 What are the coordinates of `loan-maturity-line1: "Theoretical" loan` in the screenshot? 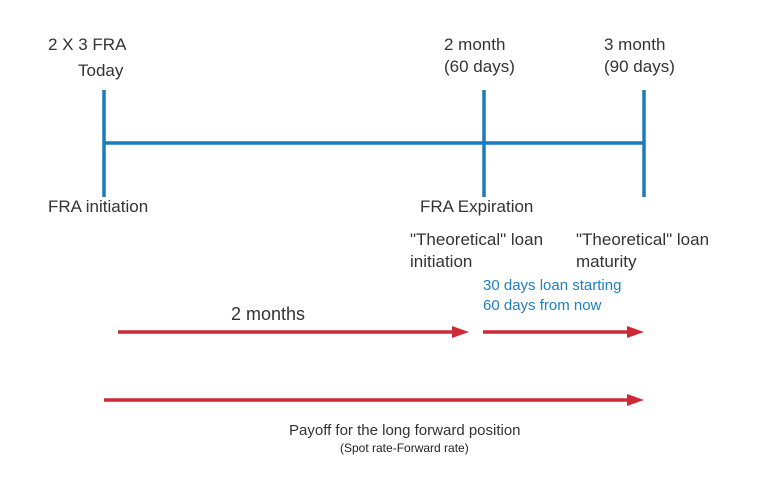 It's located at (643, 239).